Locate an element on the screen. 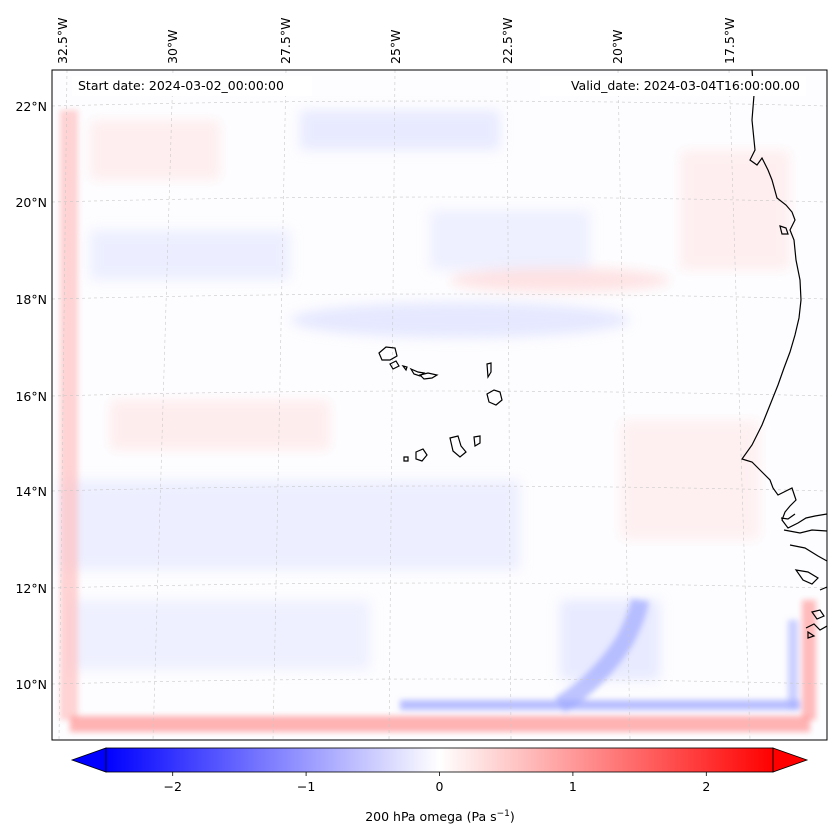 The image size is (837, 839). lat-label: 14°N is located at coordinates (31, 491).